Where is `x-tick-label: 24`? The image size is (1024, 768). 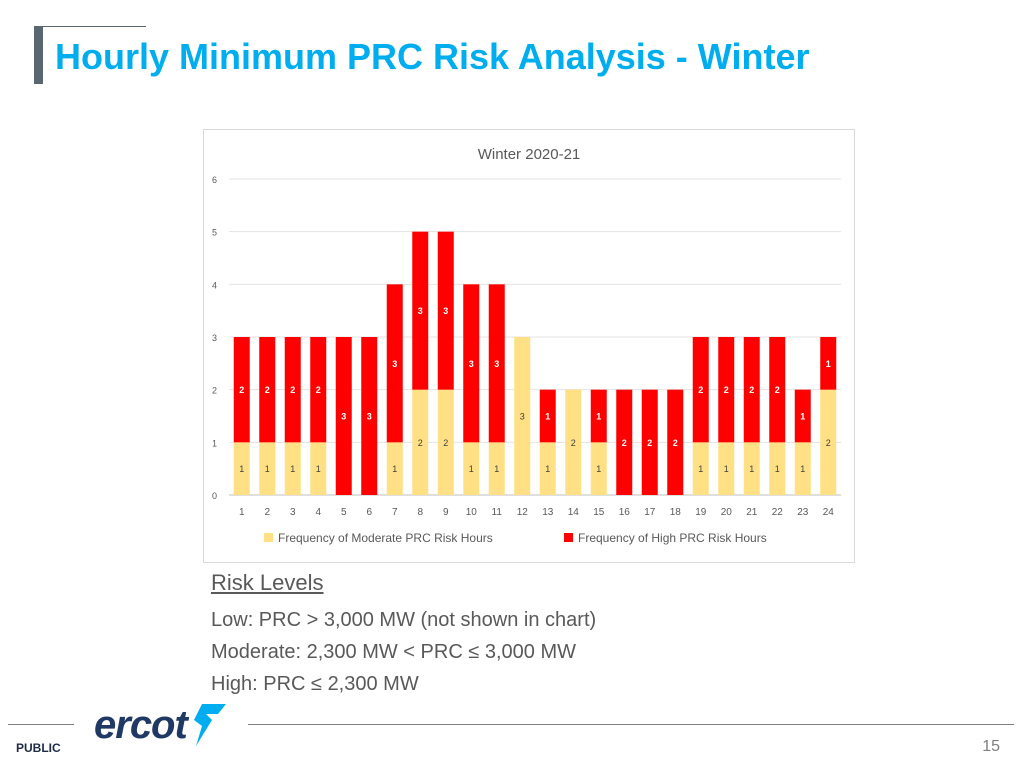 x-tick-label: 24 is located at coordinates (829, 512).